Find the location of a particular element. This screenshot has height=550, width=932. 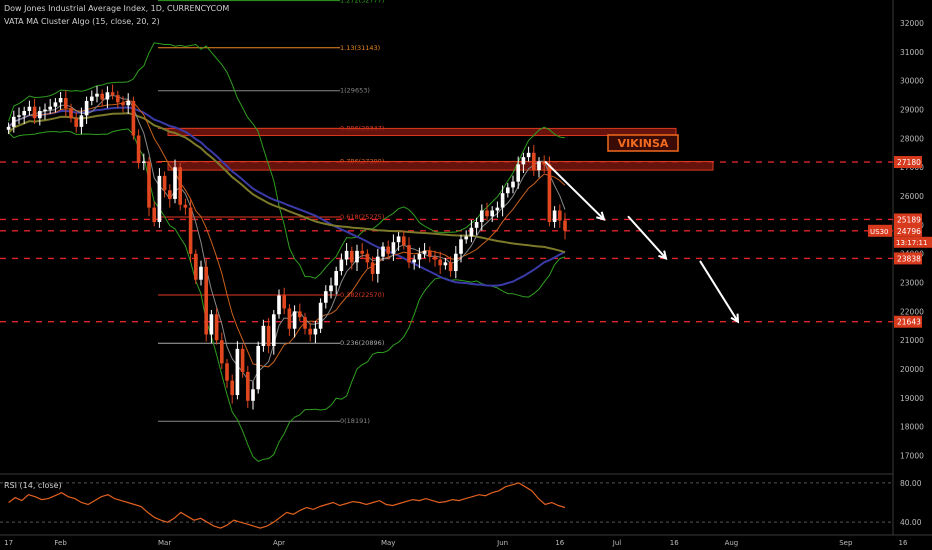

price-tag-label: 23838 is located at coordinates (909, 258).